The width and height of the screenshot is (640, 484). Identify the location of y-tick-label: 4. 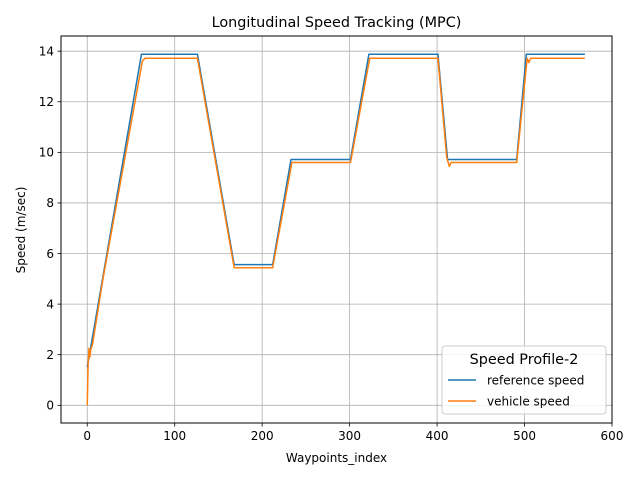
(50, 304).